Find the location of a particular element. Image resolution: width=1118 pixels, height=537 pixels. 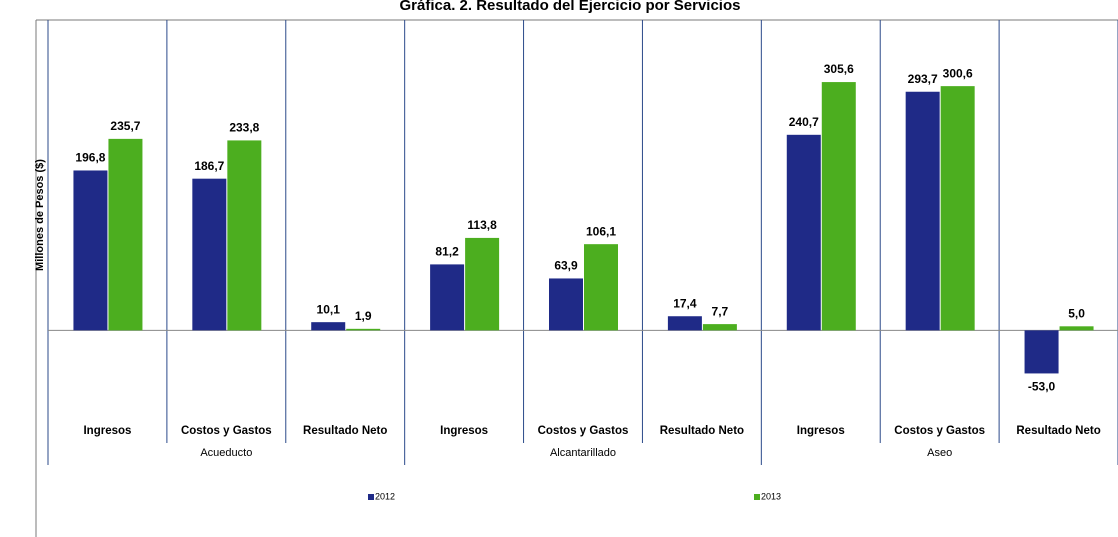

y-axis-label: Millones de Pesos ($) is located at coordinates (40, 215).